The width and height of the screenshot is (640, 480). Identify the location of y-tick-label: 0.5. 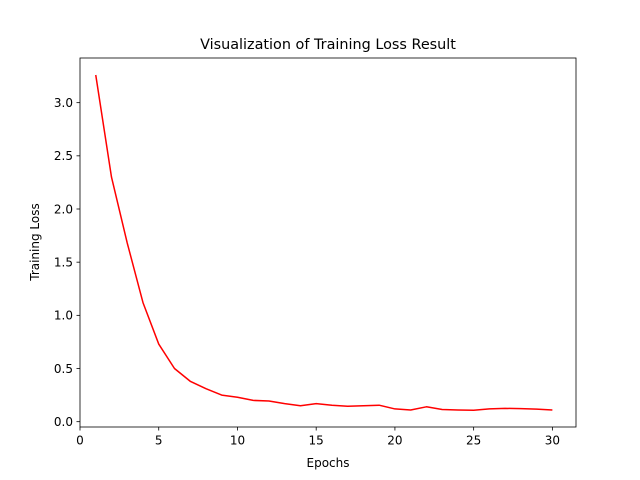
(63, 369).